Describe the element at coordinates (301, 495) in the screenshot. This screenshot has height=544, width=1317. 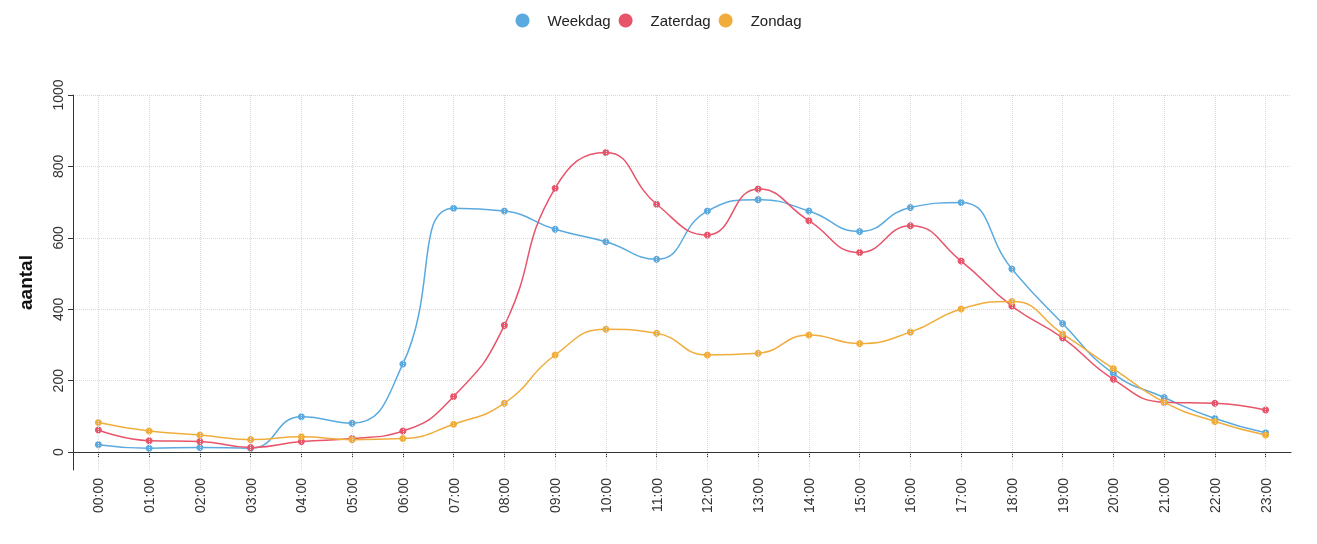
I see `x-tick-label: 04:00` at that location.